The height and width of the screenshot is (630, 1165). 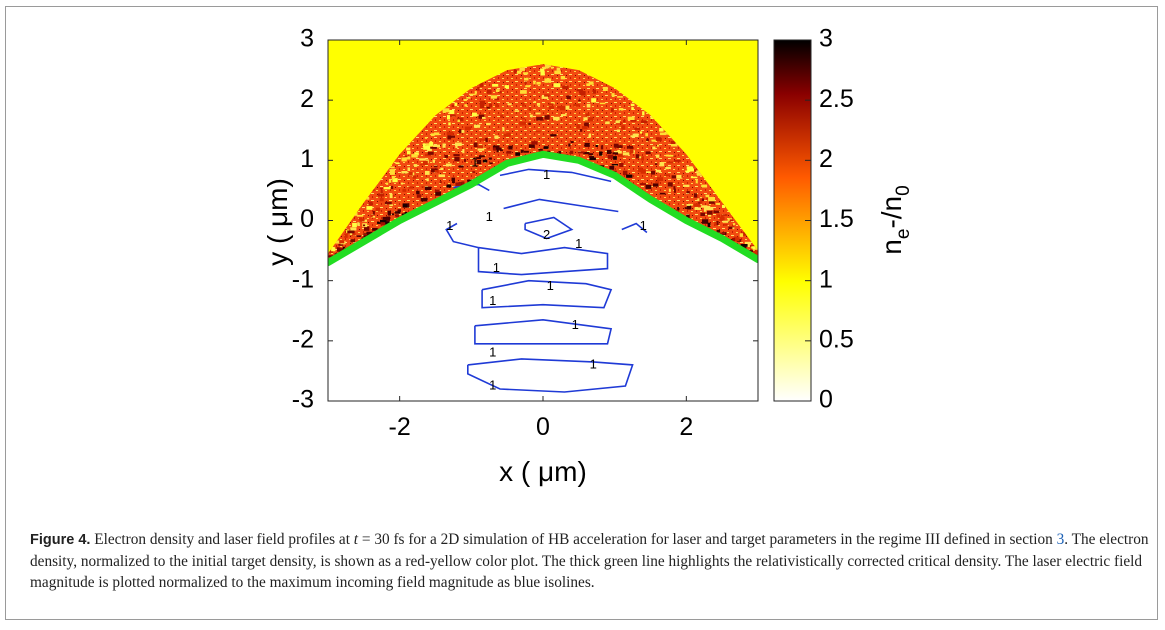 What do you see at coordinates (561, 205) in the screenshot?
I see `isoline` at bounding box center [561, 205].